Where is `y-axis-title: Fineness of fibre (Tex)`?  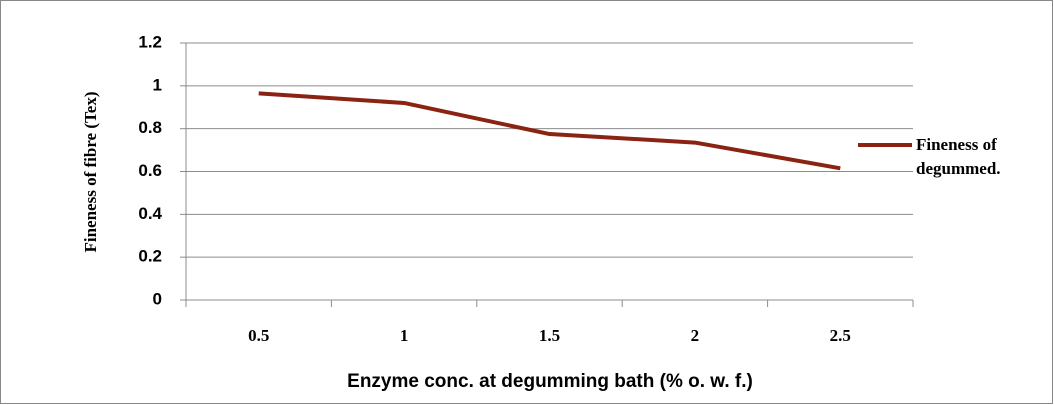
y-axis-title: Fineness of fibre (Tex) is located at coordinates (90, 171).